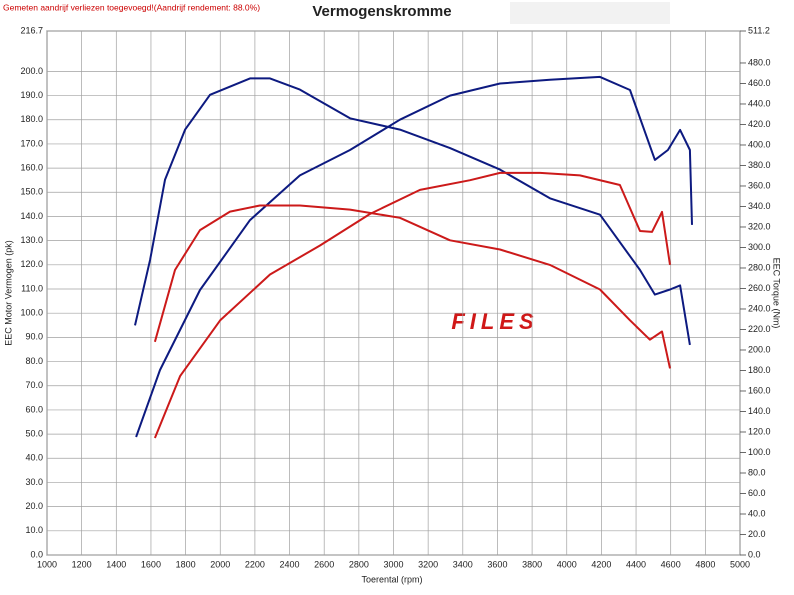 The width and height of the screenshot is (794, 595). I want to click on y2-tick-label: 280.0, so click(759, 267).